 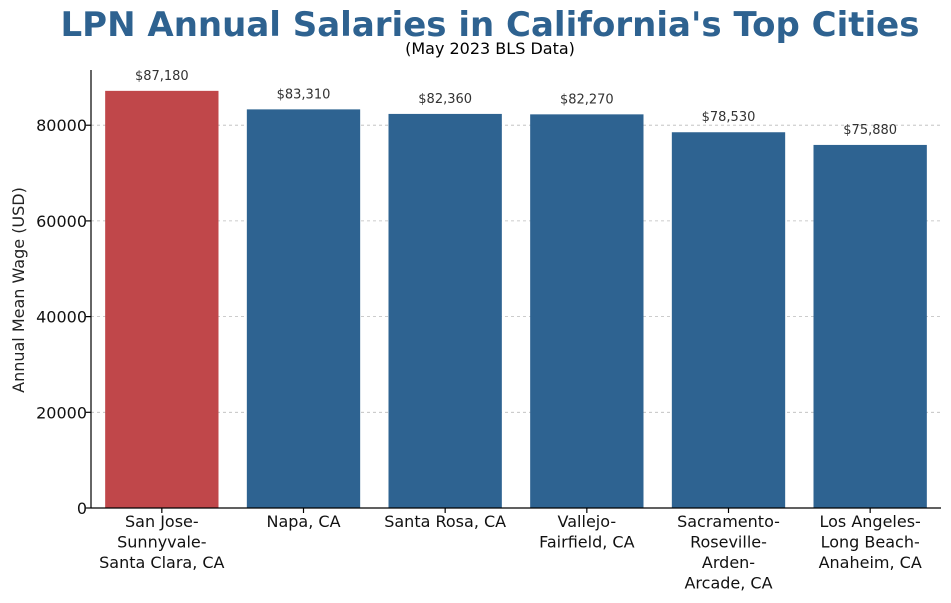 What do you see at coordinates (61, 317) in the screenshot?
I see `y-tick-label: 40000` at bounding box center [61, 317].